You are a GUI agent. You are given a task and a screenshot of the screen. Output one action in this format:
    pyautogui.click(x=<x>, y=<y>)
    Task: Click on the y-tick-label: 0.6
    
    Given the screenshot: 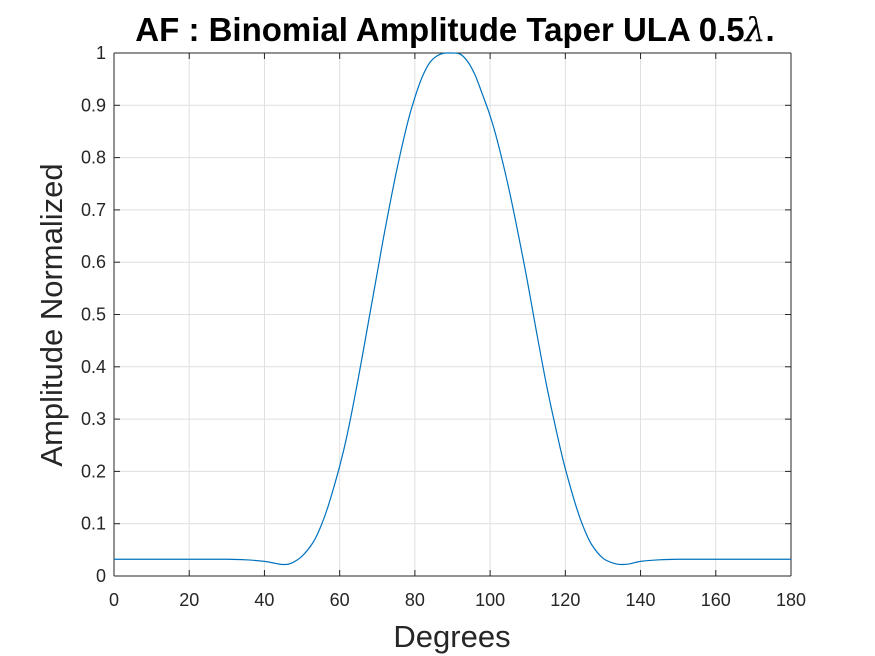 What is the action you would take?
    pyautogui.click(x=93, y=262)
    